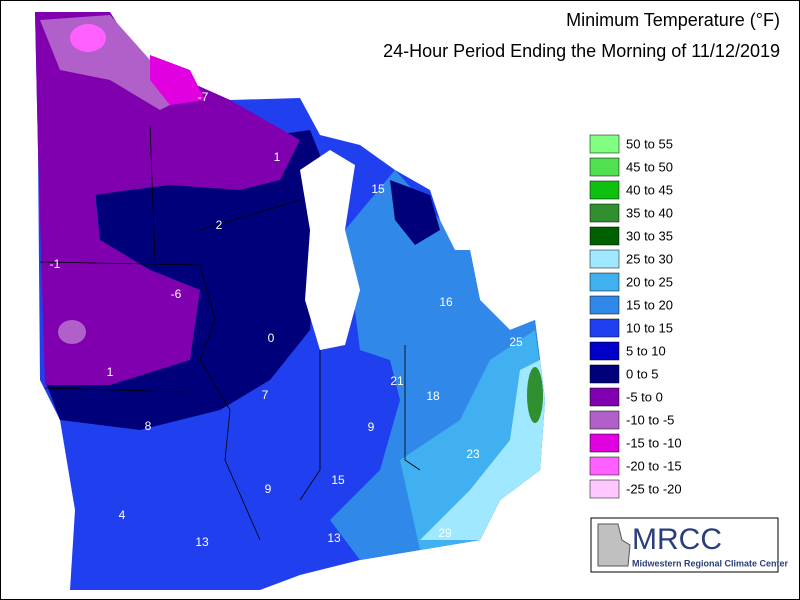  Describe the element at coordinates (649, 212) in the screenshot. I see `legend-label: 35 to 40` at that location.